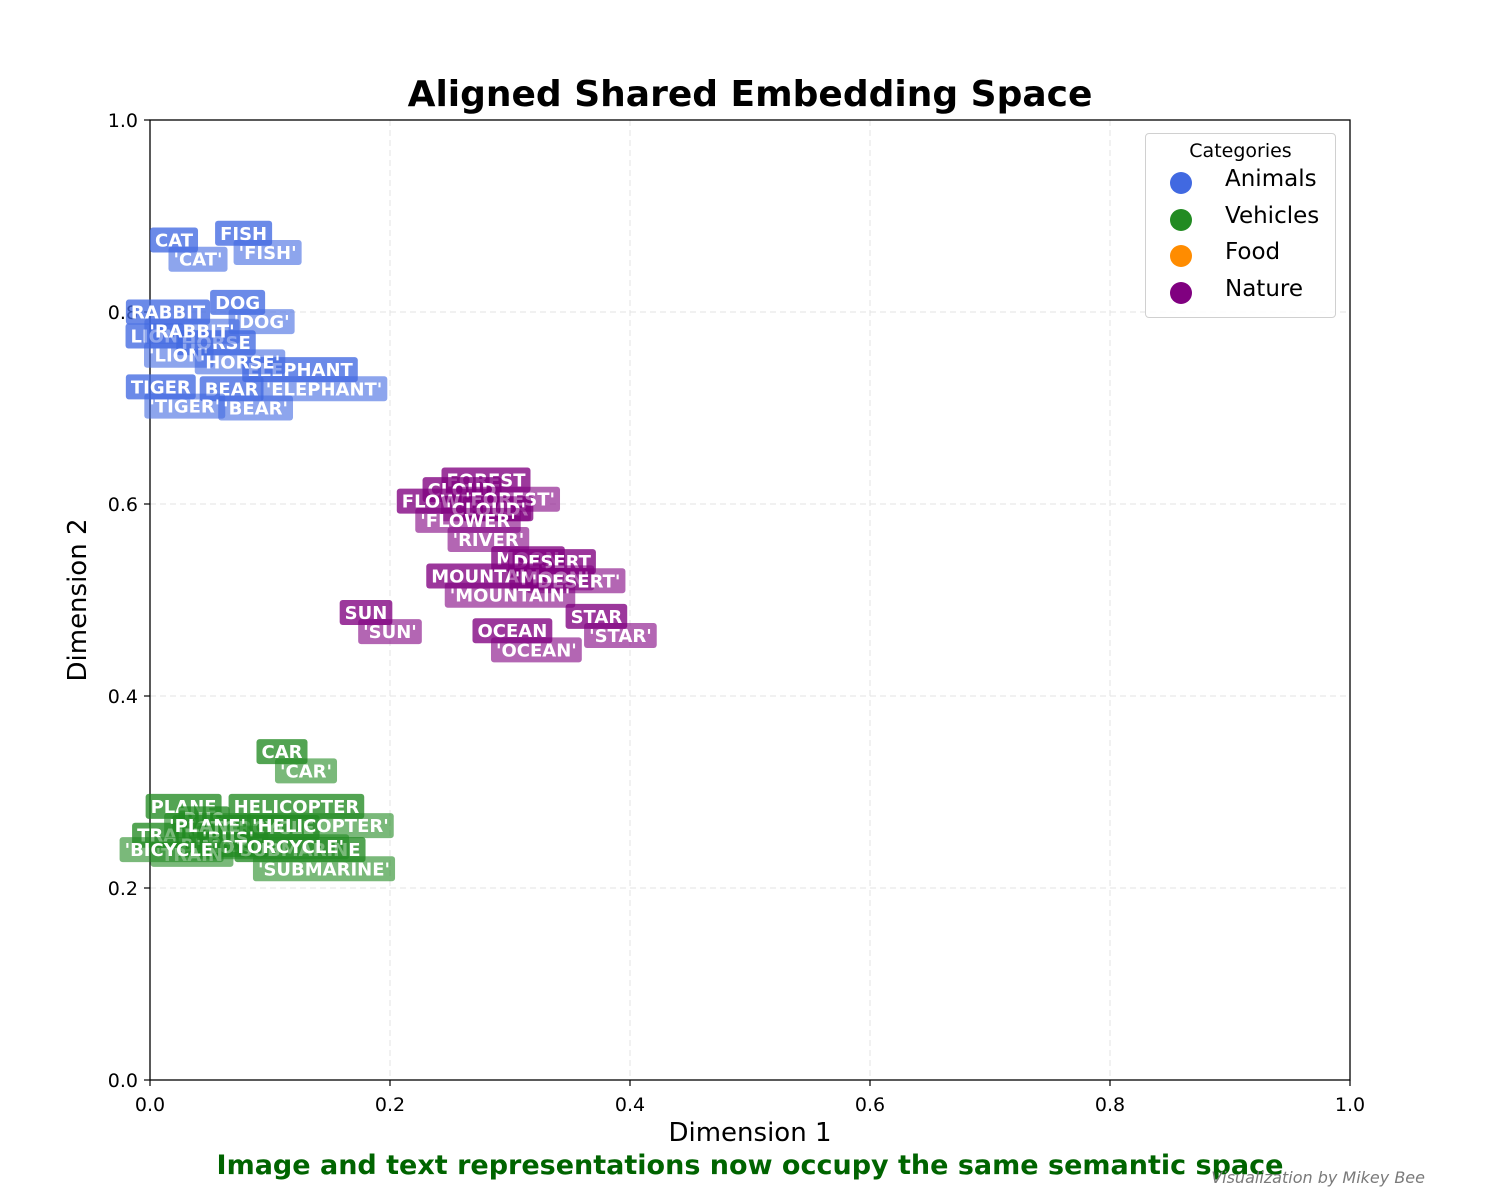 The width and height of the screenshot is (1500, 1200). I want to click on data-label-text: 'TIGER', so click(184, 407).